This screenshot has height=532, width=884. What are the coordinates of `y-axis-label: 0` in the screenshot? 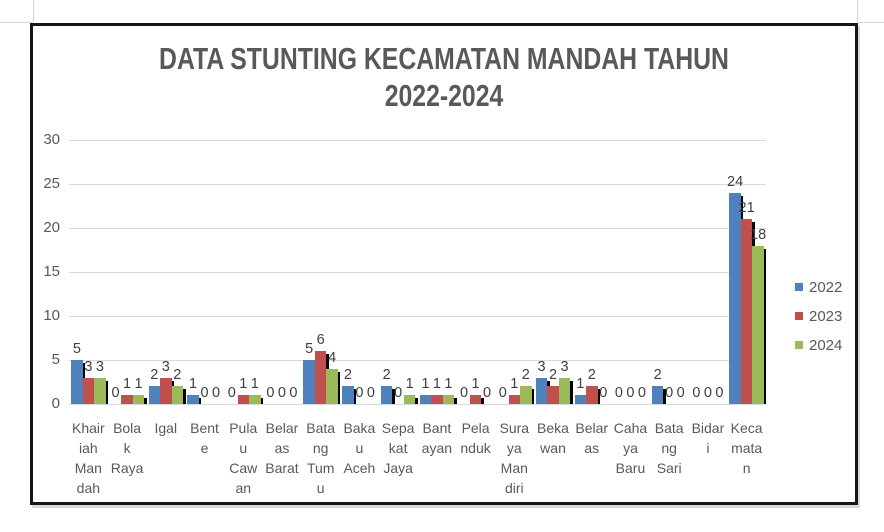 It's located at (55, 403).